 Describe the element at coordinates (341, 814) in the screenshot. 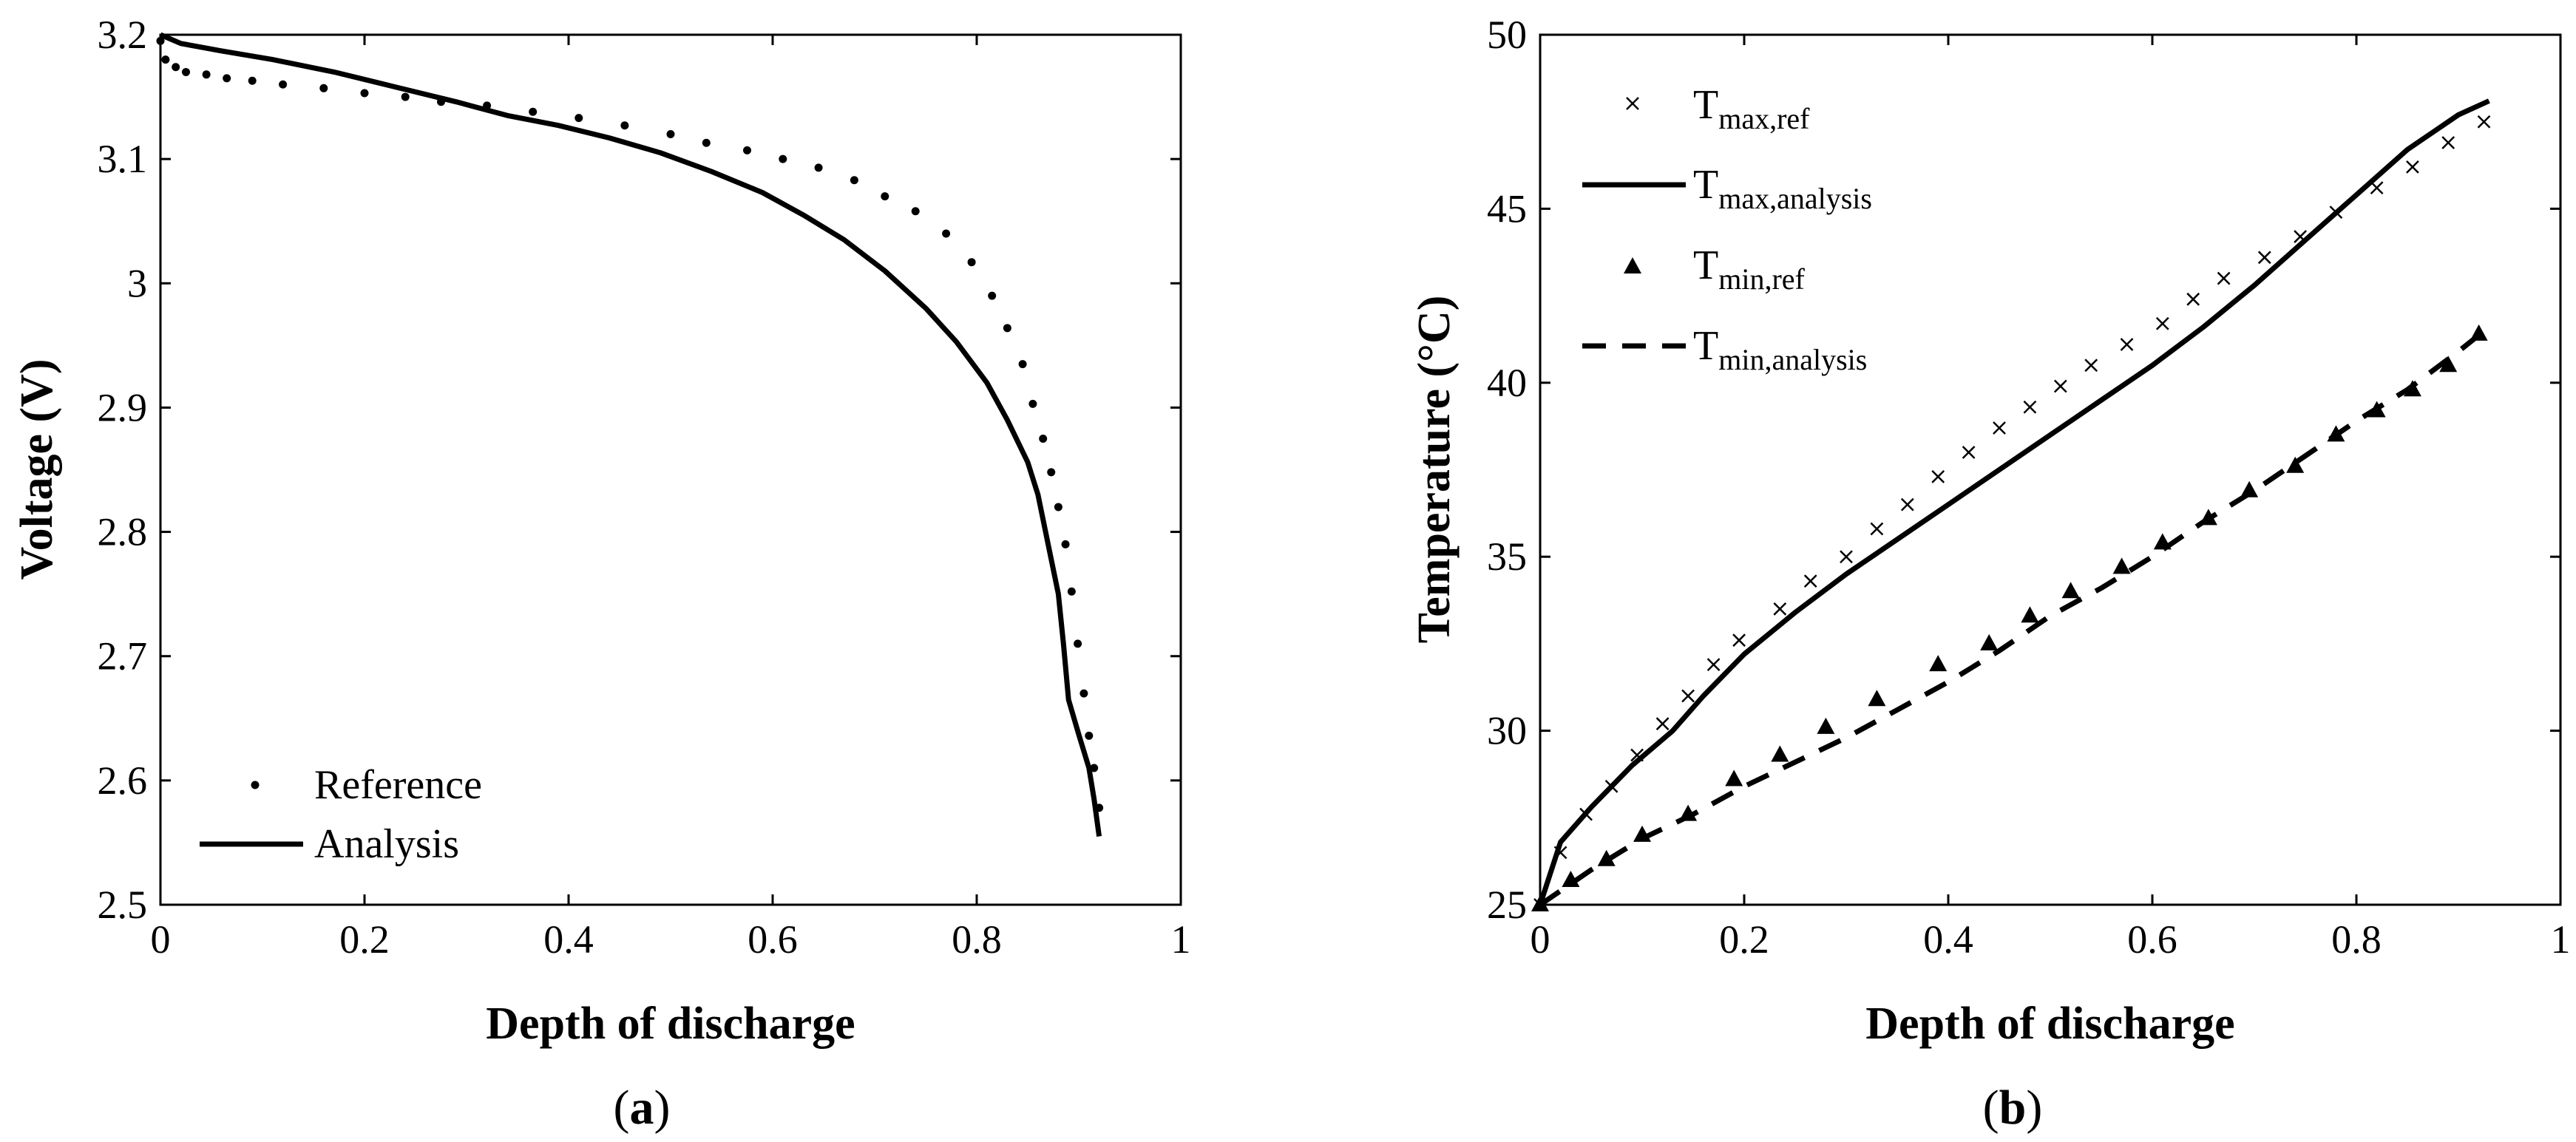

I see `chart-a-legend: Reference Analysis` at that location.